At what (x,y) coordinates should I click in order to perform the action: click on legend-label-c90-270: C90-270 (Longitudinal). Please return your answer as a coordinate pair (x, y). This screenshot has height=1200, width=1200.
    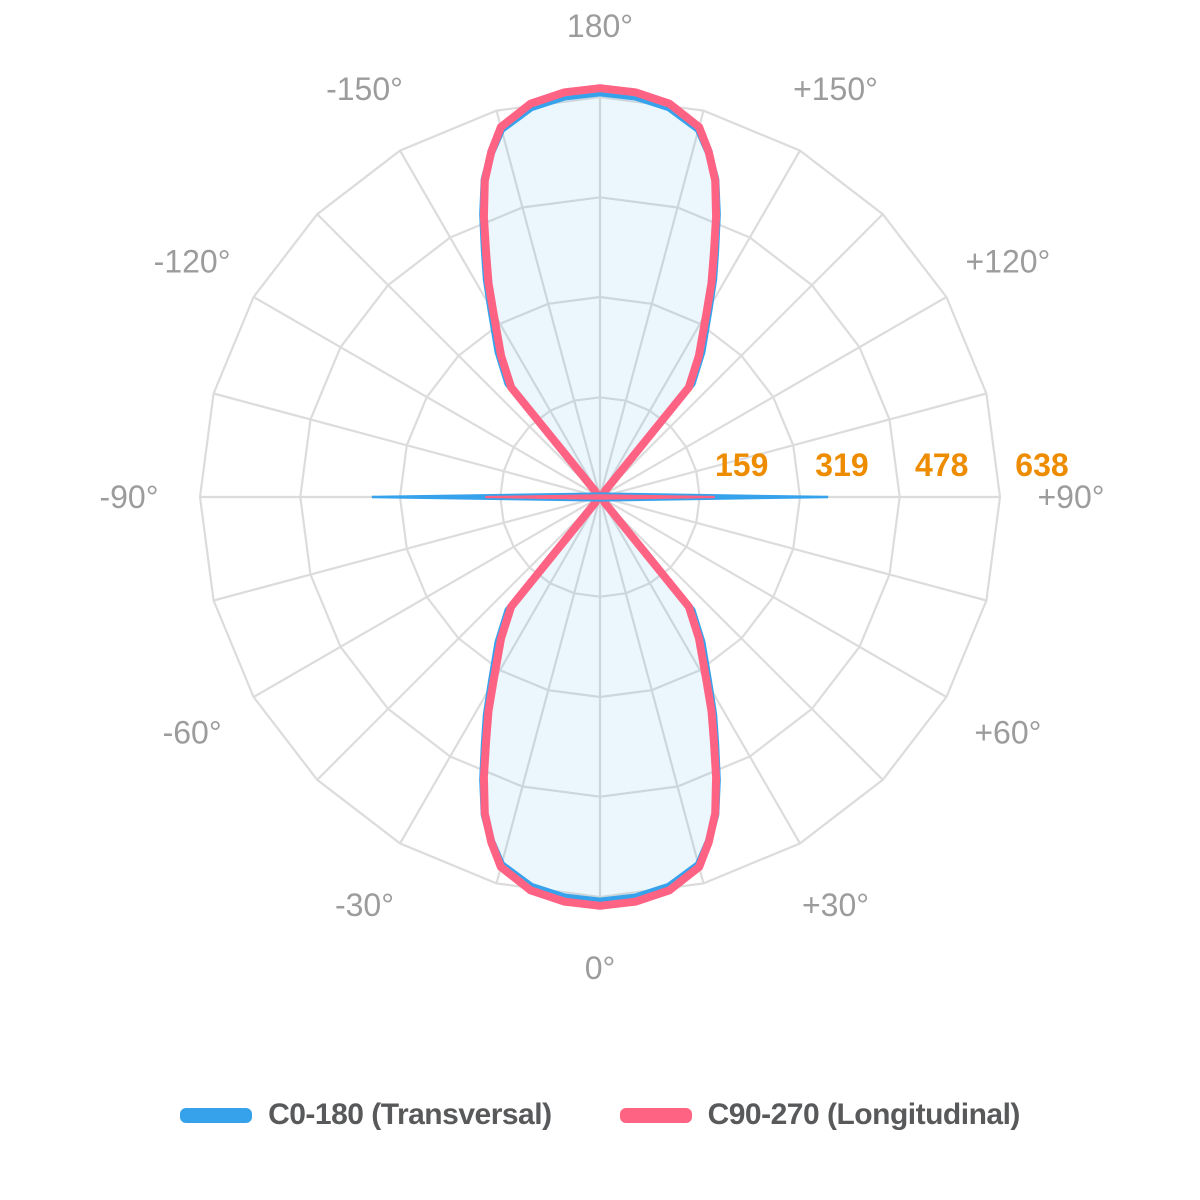
    Looking at the image, I should click on (864, 1114).